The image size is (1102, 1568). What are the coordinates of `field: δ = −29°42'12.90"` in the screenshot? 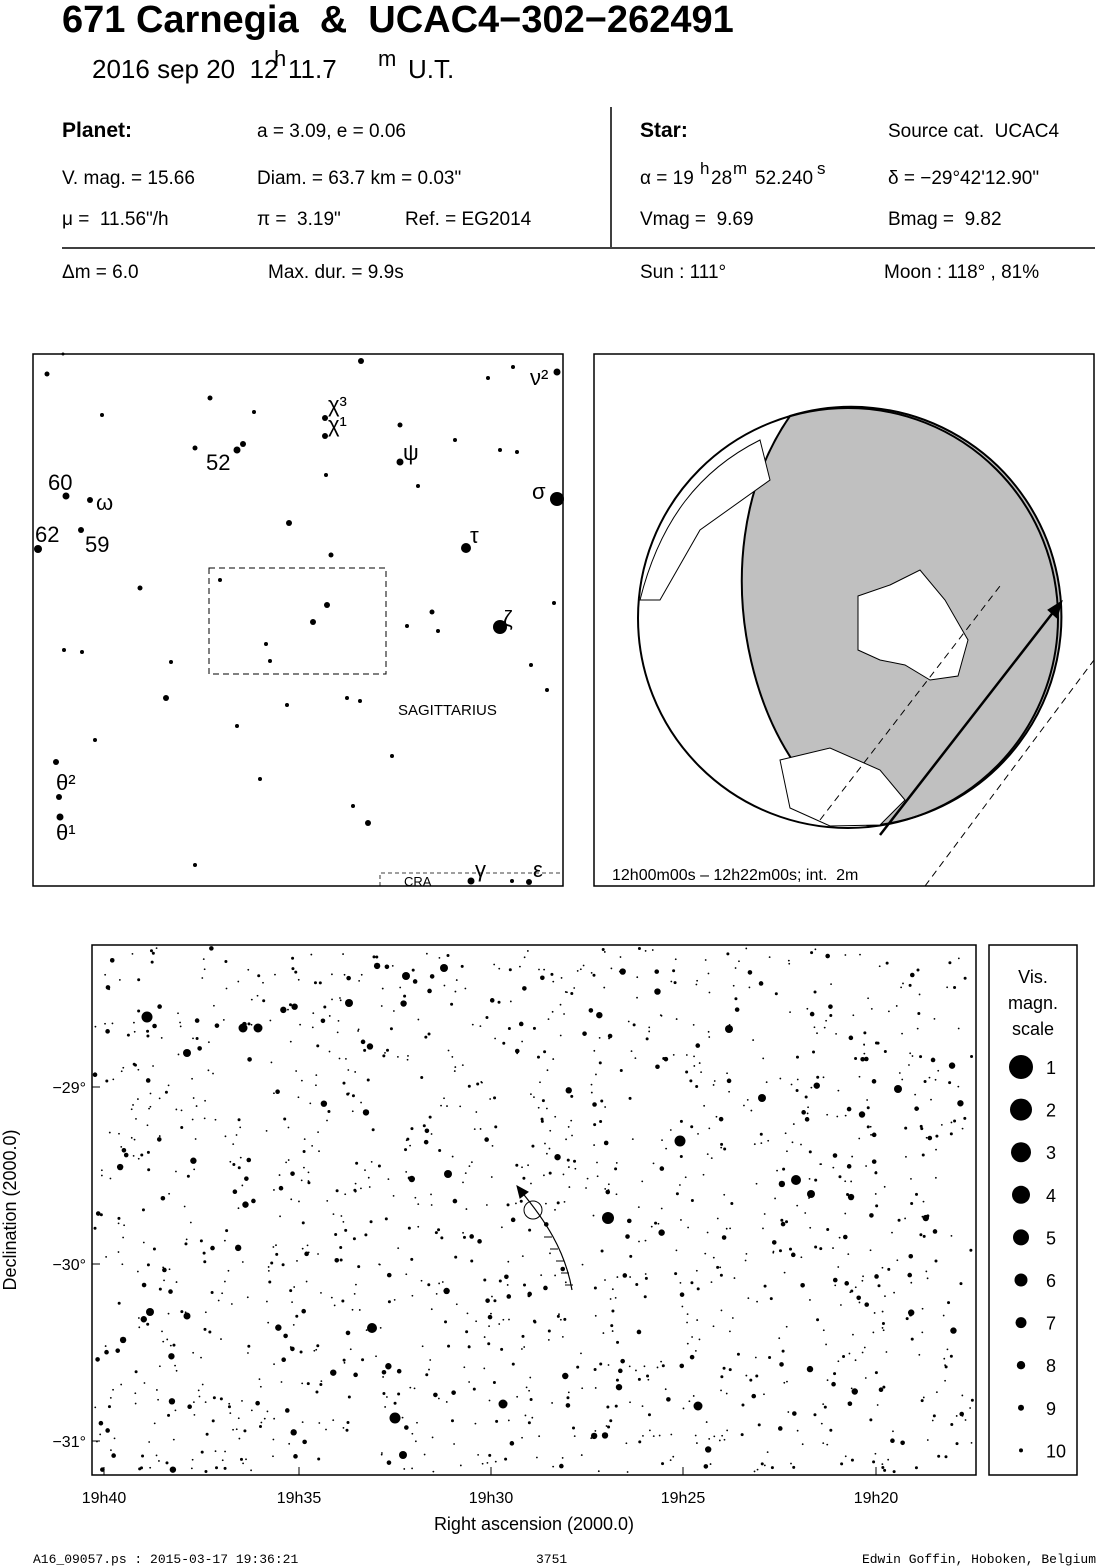 It's located at (963, 178).